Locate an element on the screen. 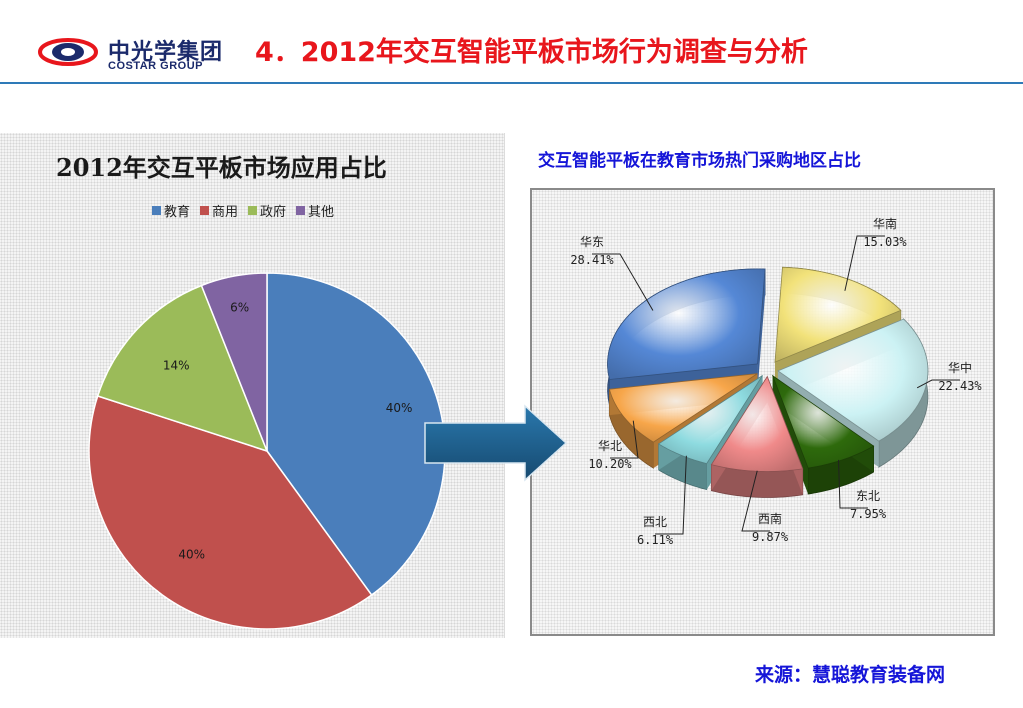 Image resolution: width=1023 pixels, height=708 pixels. legend-item: 教育 is located at coordinates (171, 210).